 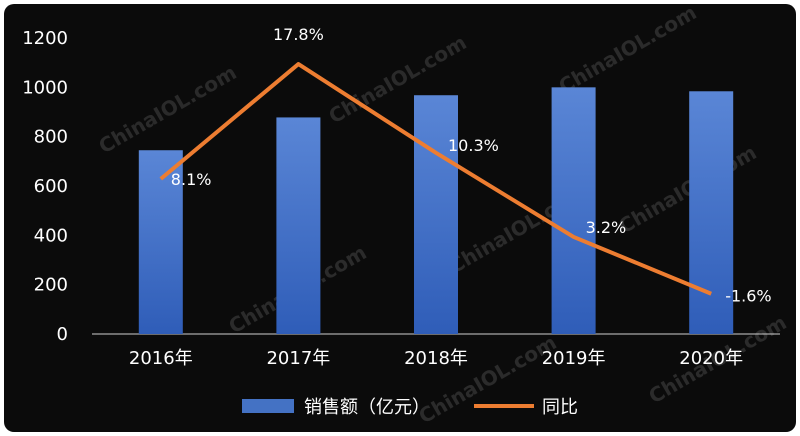 What do you see at coordinates (51, 186) in the screenshot?
I see `y-tick-label: 600` at bounding box center [51, 186].